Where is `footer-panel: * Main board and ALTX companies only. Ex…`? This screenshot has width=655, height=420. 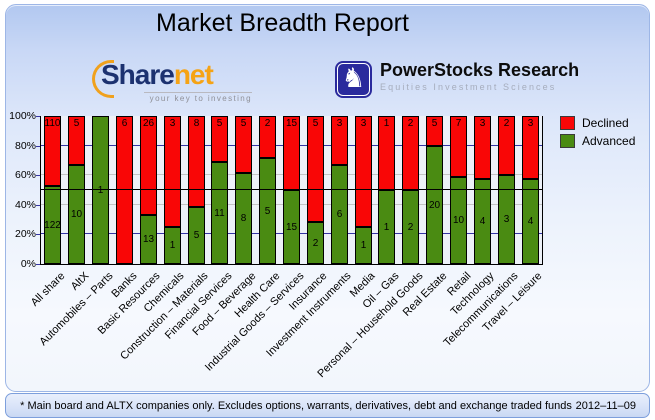
footer-panel: * Main board and ALTX companies only. Ex… is located at coordinates (327, 405).